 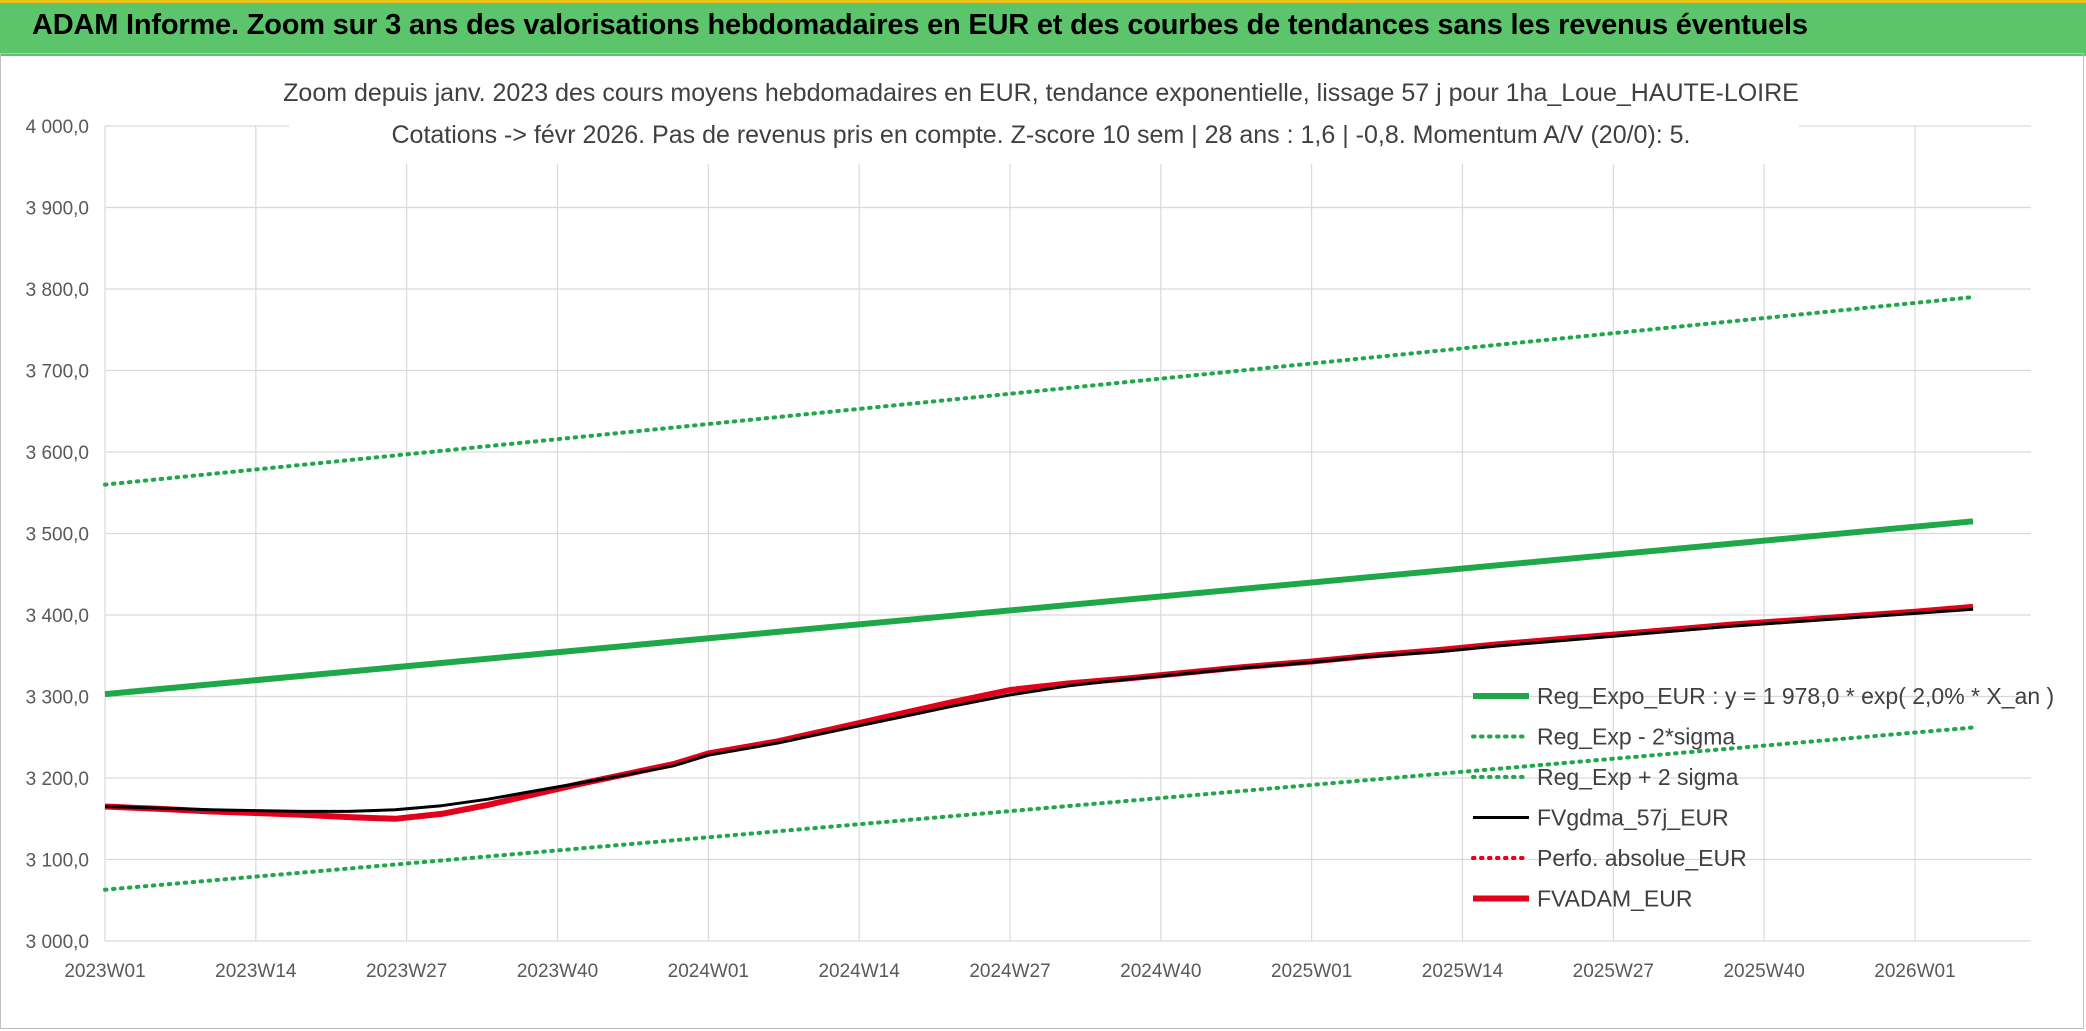 What do you see at coordinates (1642, 858) in the screenshot?
I see `legend-label: Perfo. absolue_EUR` at bounding box center [1642, 858].